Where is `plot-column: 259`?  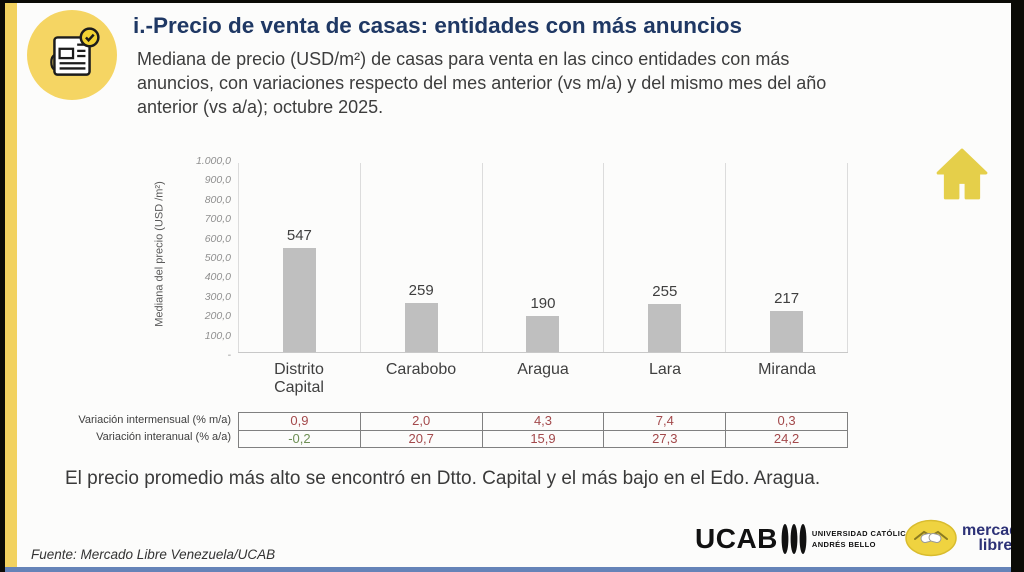 plot-column: 259 is located at coordinates (420, 257).